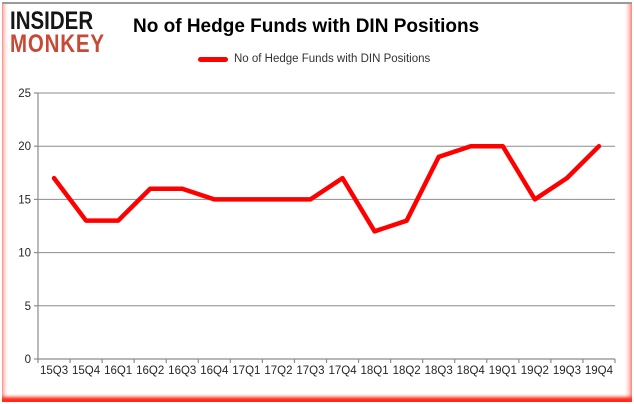 The height and width of the screenshot is (404, 634). Describe the element at coordinates (86, 371) in the screenshot. I see `x-tick-label: 15Q4` at that location.